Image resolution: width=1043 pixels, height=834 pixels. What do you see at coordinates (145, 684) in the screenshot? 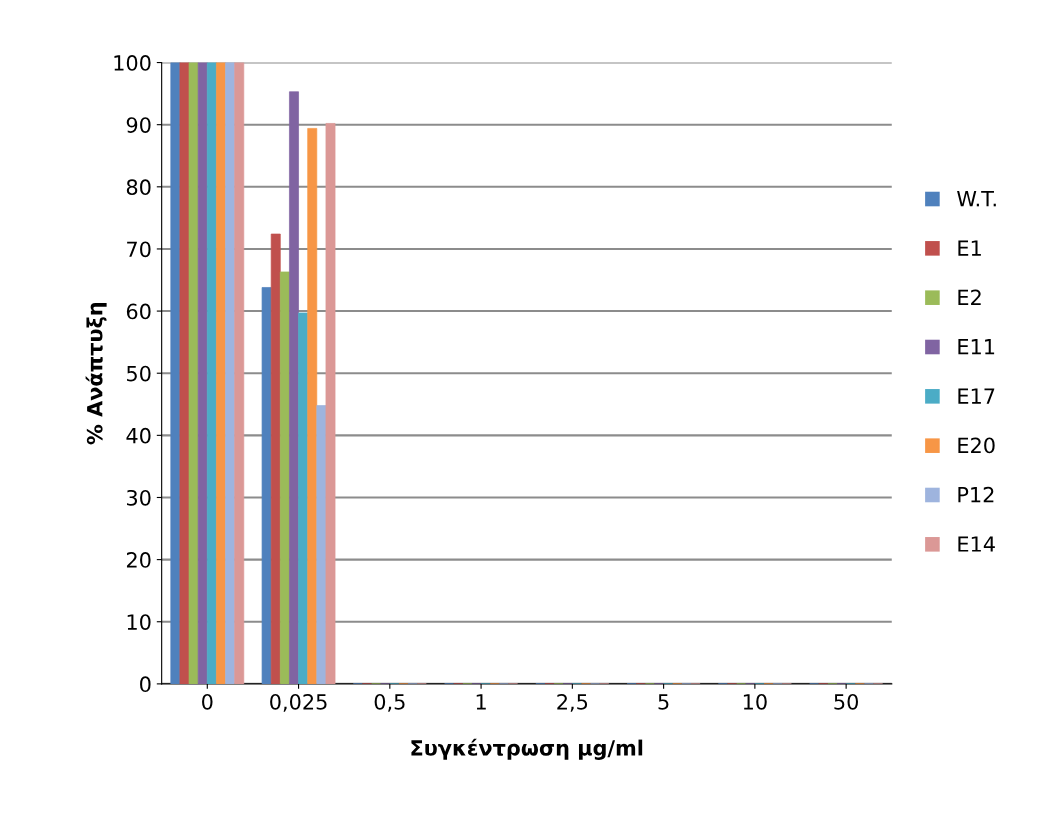
I see `y-tick-label: 0` at bounding box center [145, 684].